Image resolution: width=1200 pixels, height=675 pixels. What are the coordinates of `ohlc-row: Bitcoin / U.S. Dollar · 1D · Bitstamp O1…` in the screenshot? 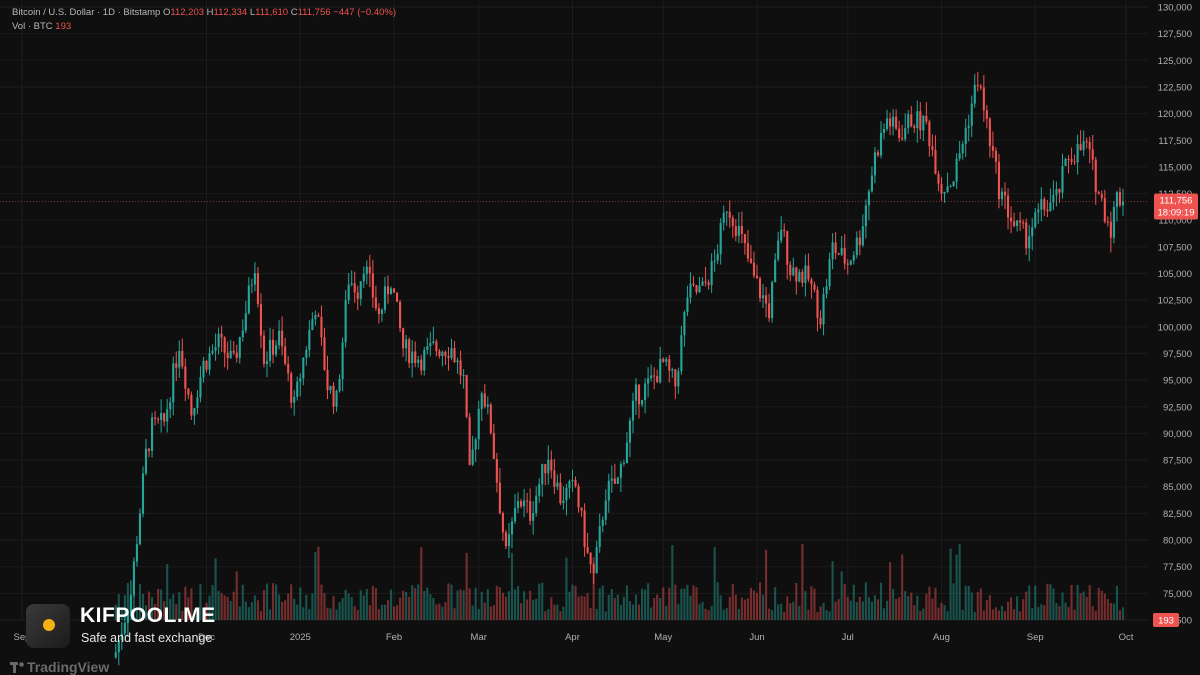 It's located at (204, 12).